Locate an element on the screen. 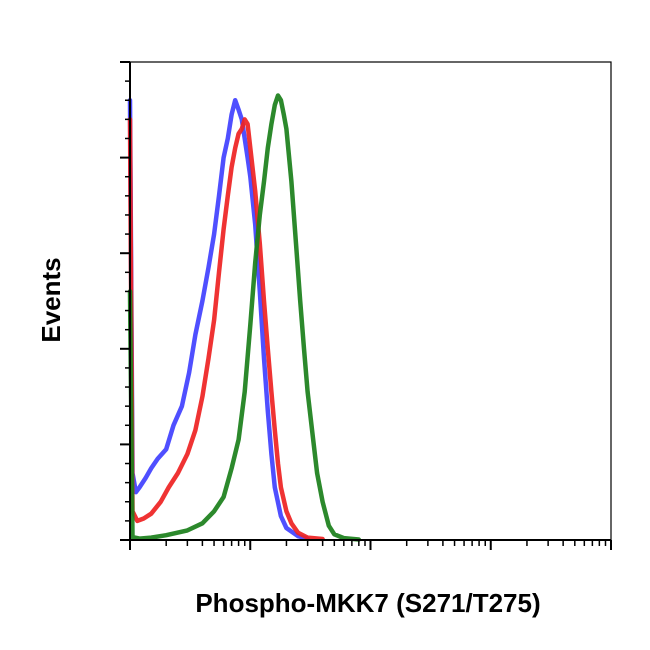 The width and height of the screenshot is (650, 650). x-axis-label: Phospho-MKK7 (S271/T275) is located at coordinates (367, 603).